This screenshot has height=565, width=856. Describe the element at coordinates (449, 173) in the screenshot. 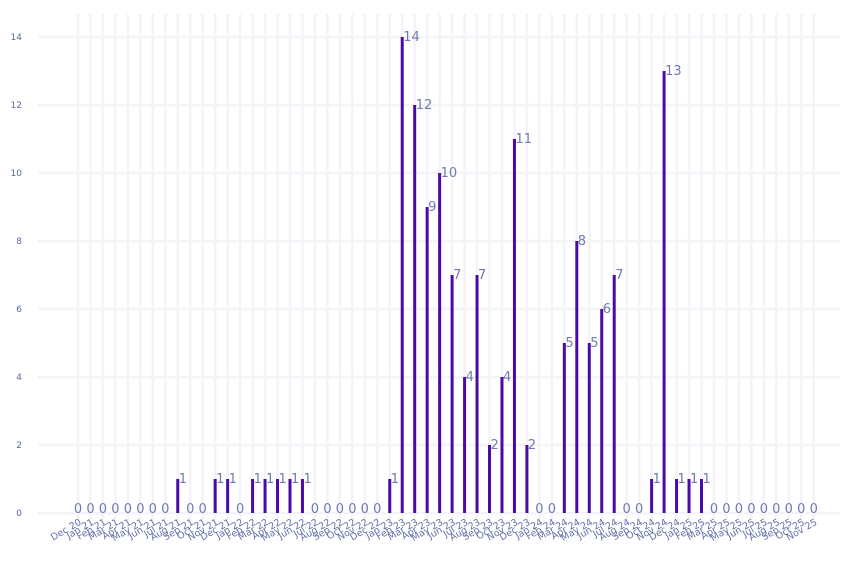

I see `bar-value-label: 10` at that location.